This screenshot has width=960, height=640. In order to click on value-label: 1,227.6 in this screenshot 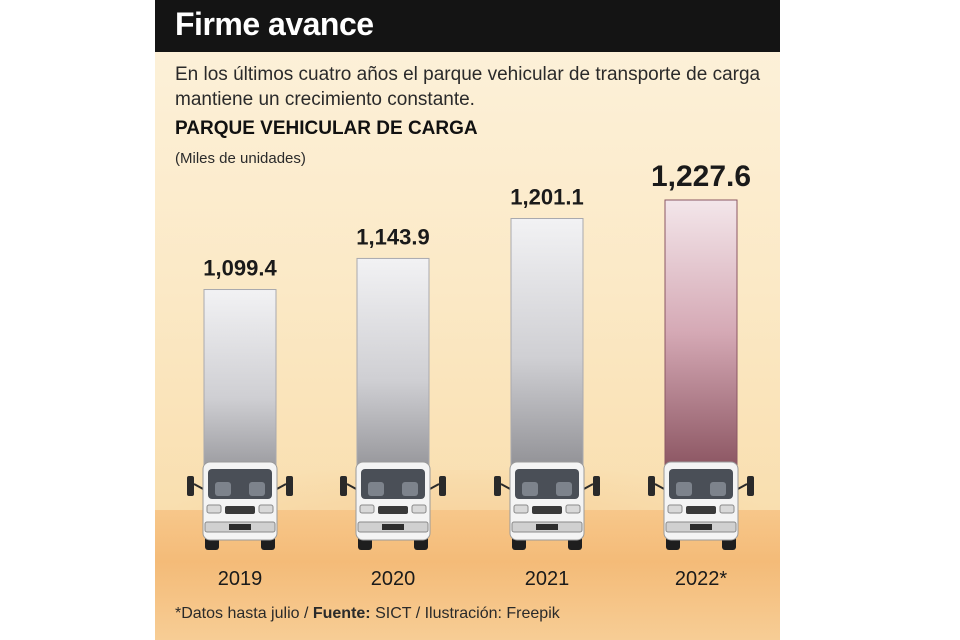, I will do `click(701, 176)`.